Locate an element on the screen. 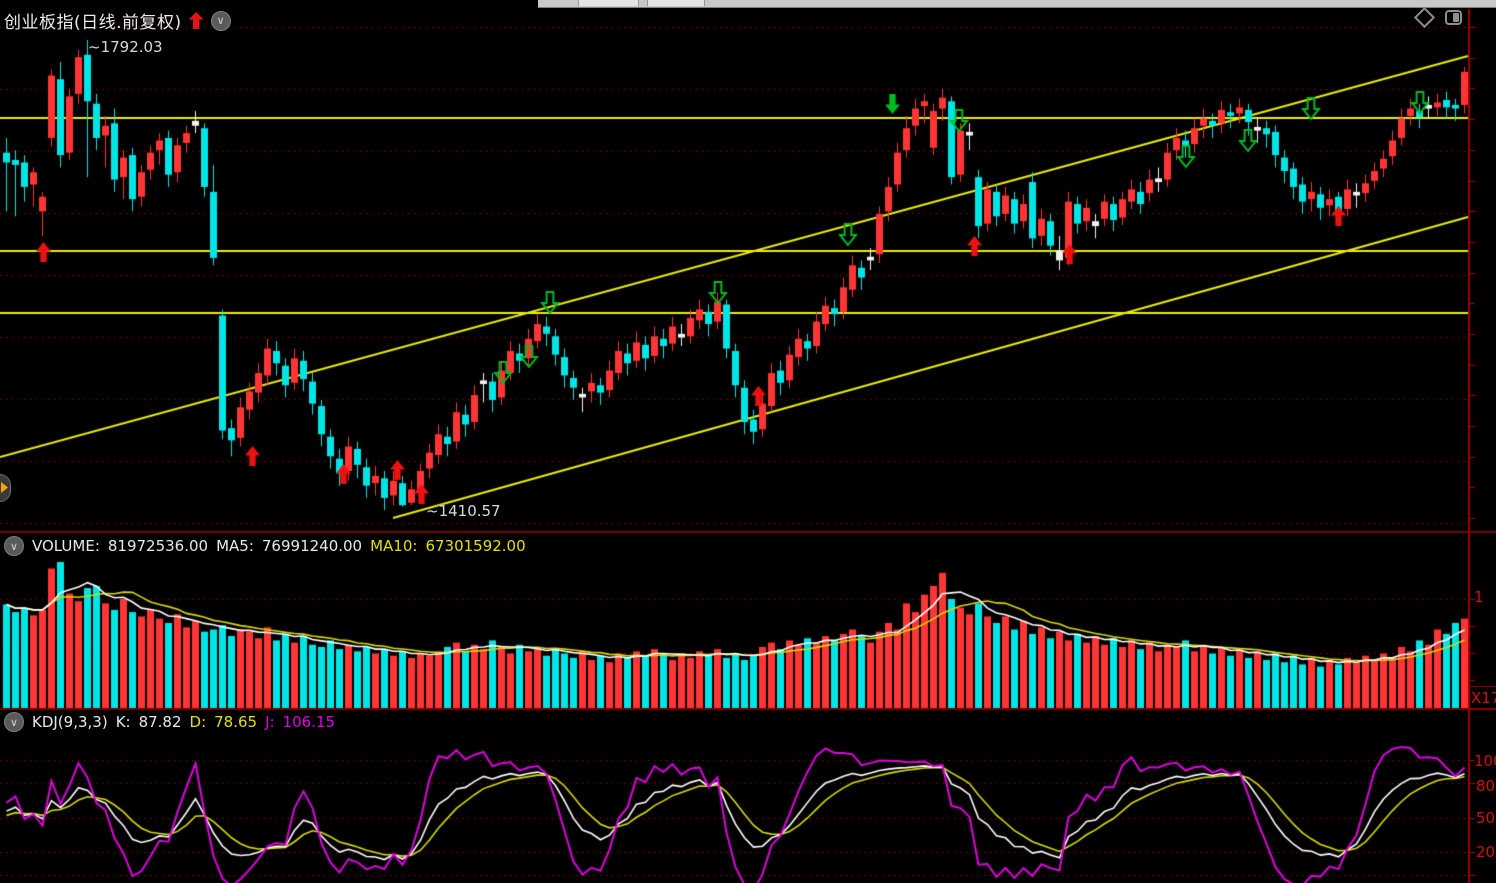 Image resolution: width=1496 pixels, height=883 pixels. price-up-arrow-icon is located at coordinates (196, 20).